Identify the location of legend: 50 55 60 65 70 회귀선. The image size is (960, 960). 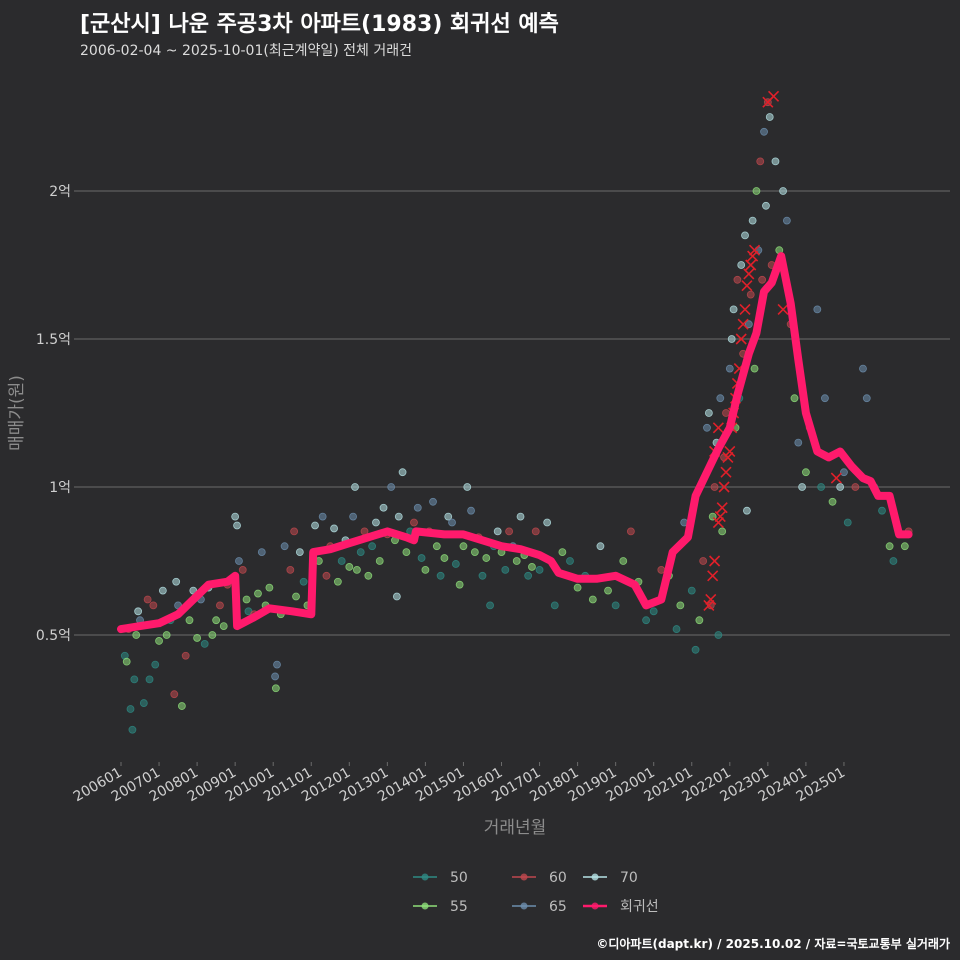
(536, 892).